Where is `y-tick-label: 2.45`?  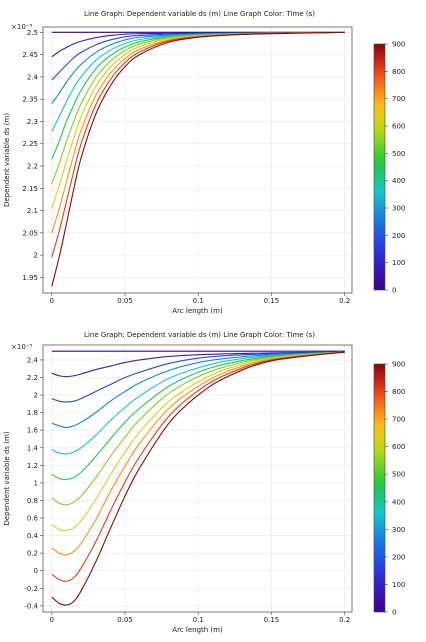
y-tick-label: 2.45 is located at coordinates (30, 55).